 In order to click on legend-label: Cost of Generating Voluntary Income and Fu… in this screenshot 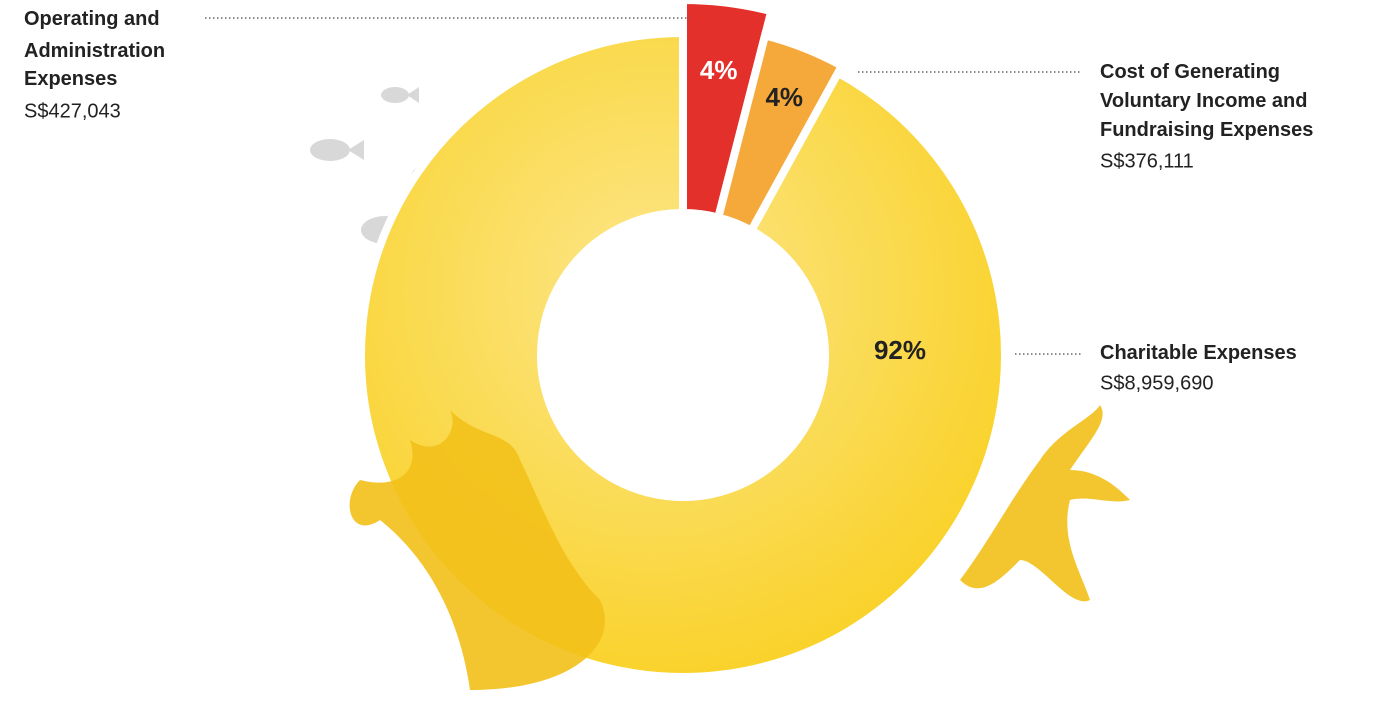, I will do `click(1206, 101)`.